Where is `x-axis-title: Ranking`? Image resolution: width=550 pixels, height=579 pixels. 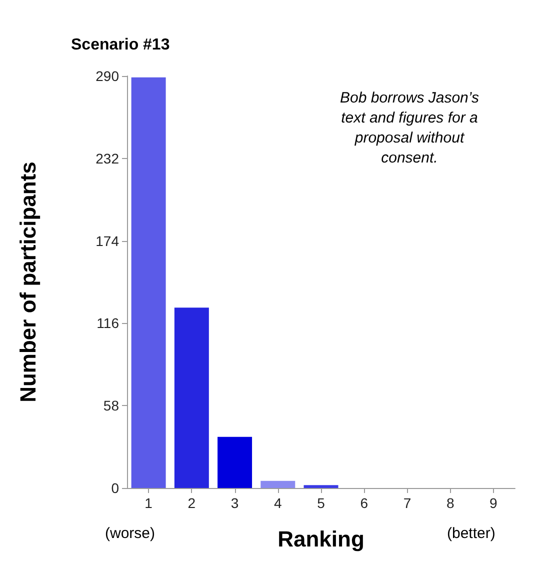 x-axis-title: Ranking is located at coordinates (321, 539).